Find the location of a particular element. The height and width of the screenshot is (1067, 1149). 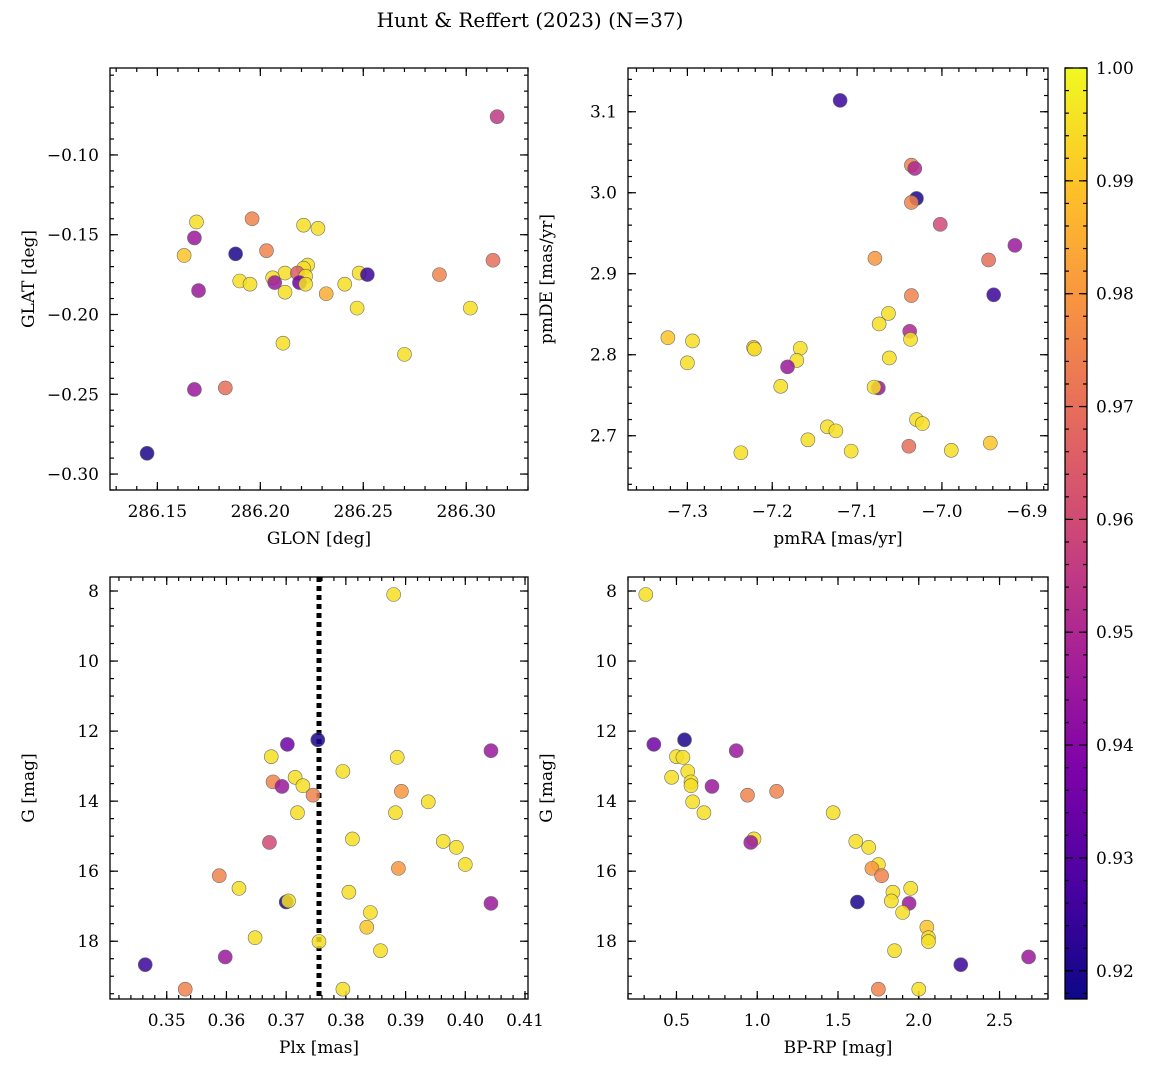

x-axis-label: BP-RP [mag] is located at coordinates (838, 1048).